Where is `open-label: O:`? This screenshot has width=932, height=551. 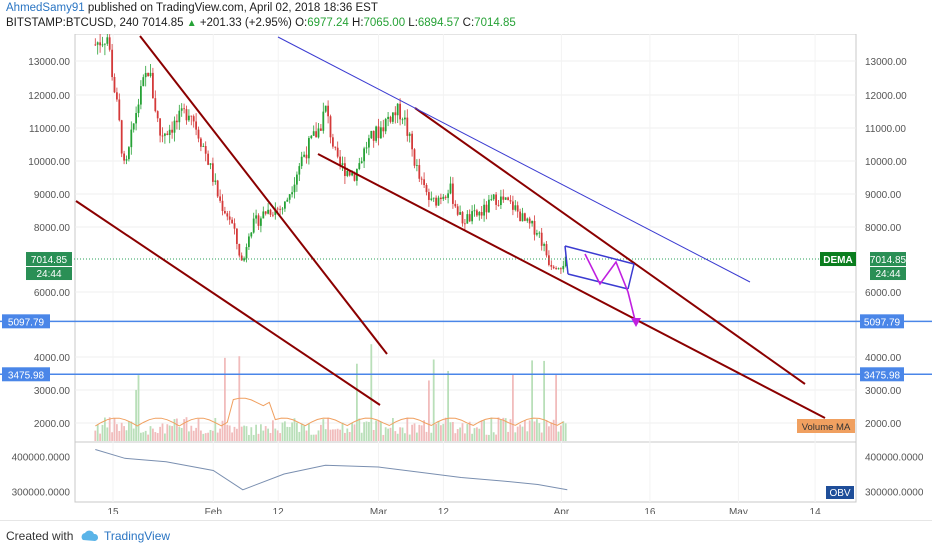
open-label: O: is located at coordinates (301, 23).